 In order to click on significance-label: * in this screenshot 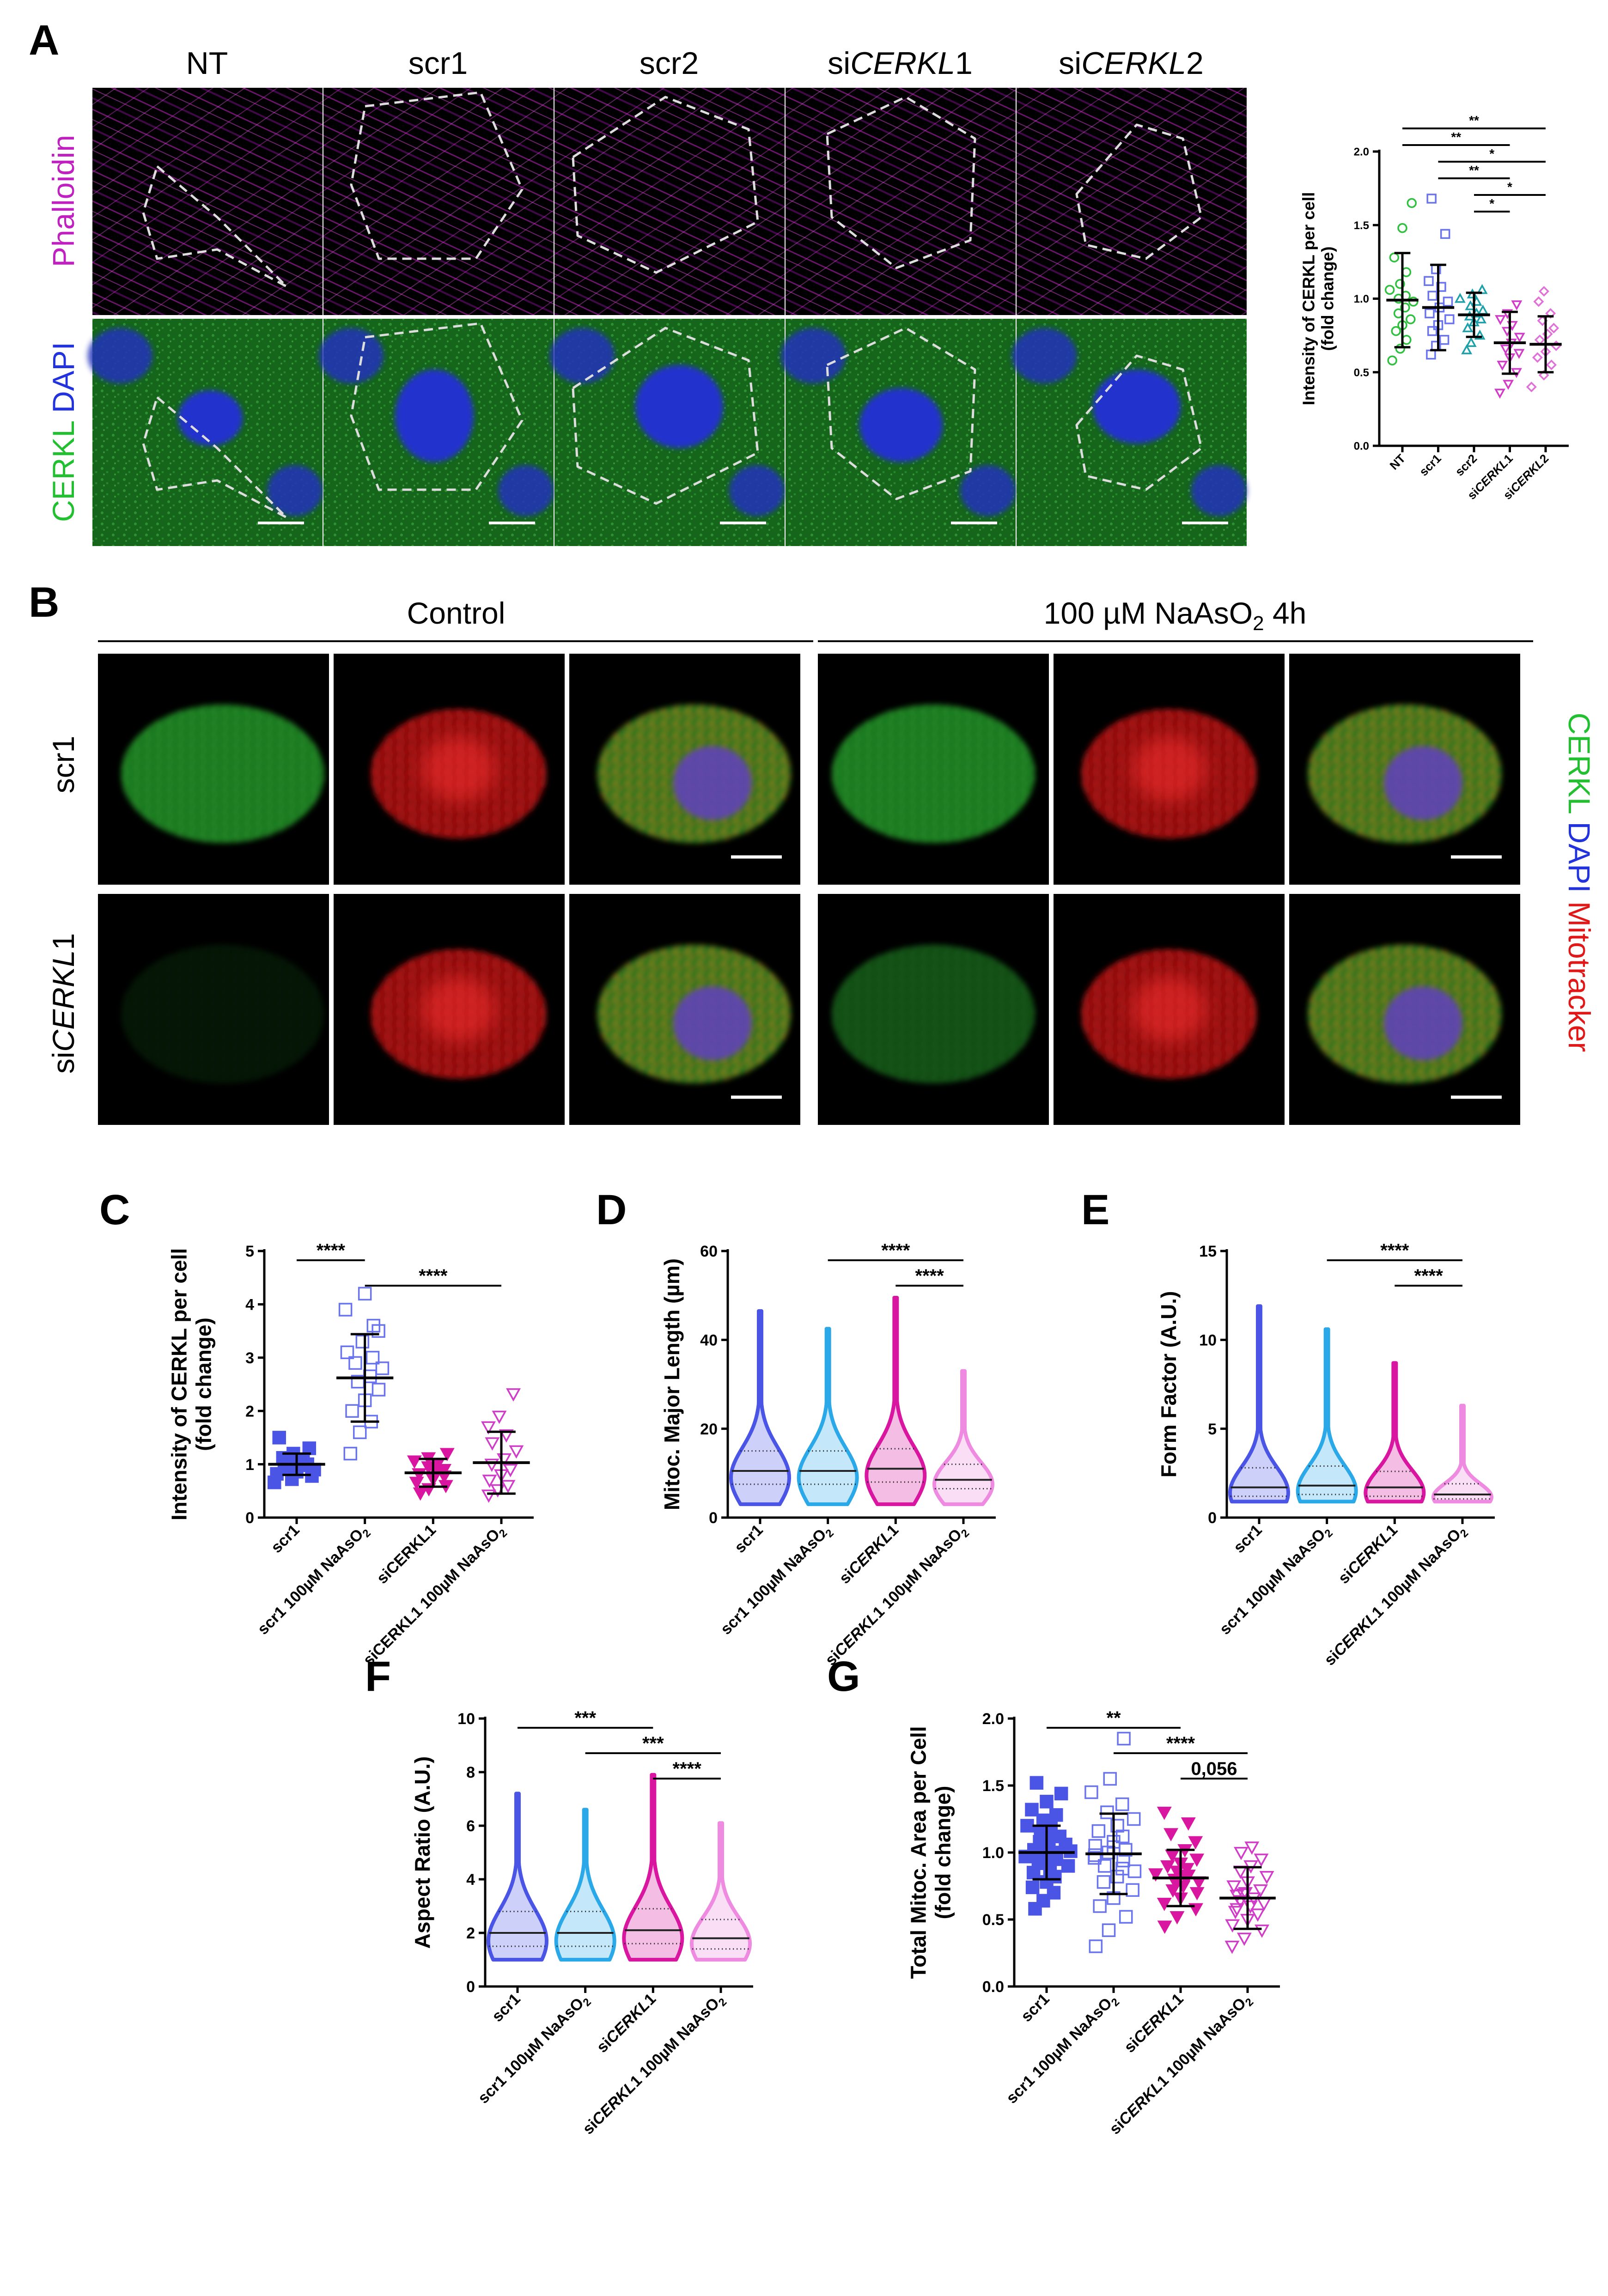, I will do `click(1509, 187)`.